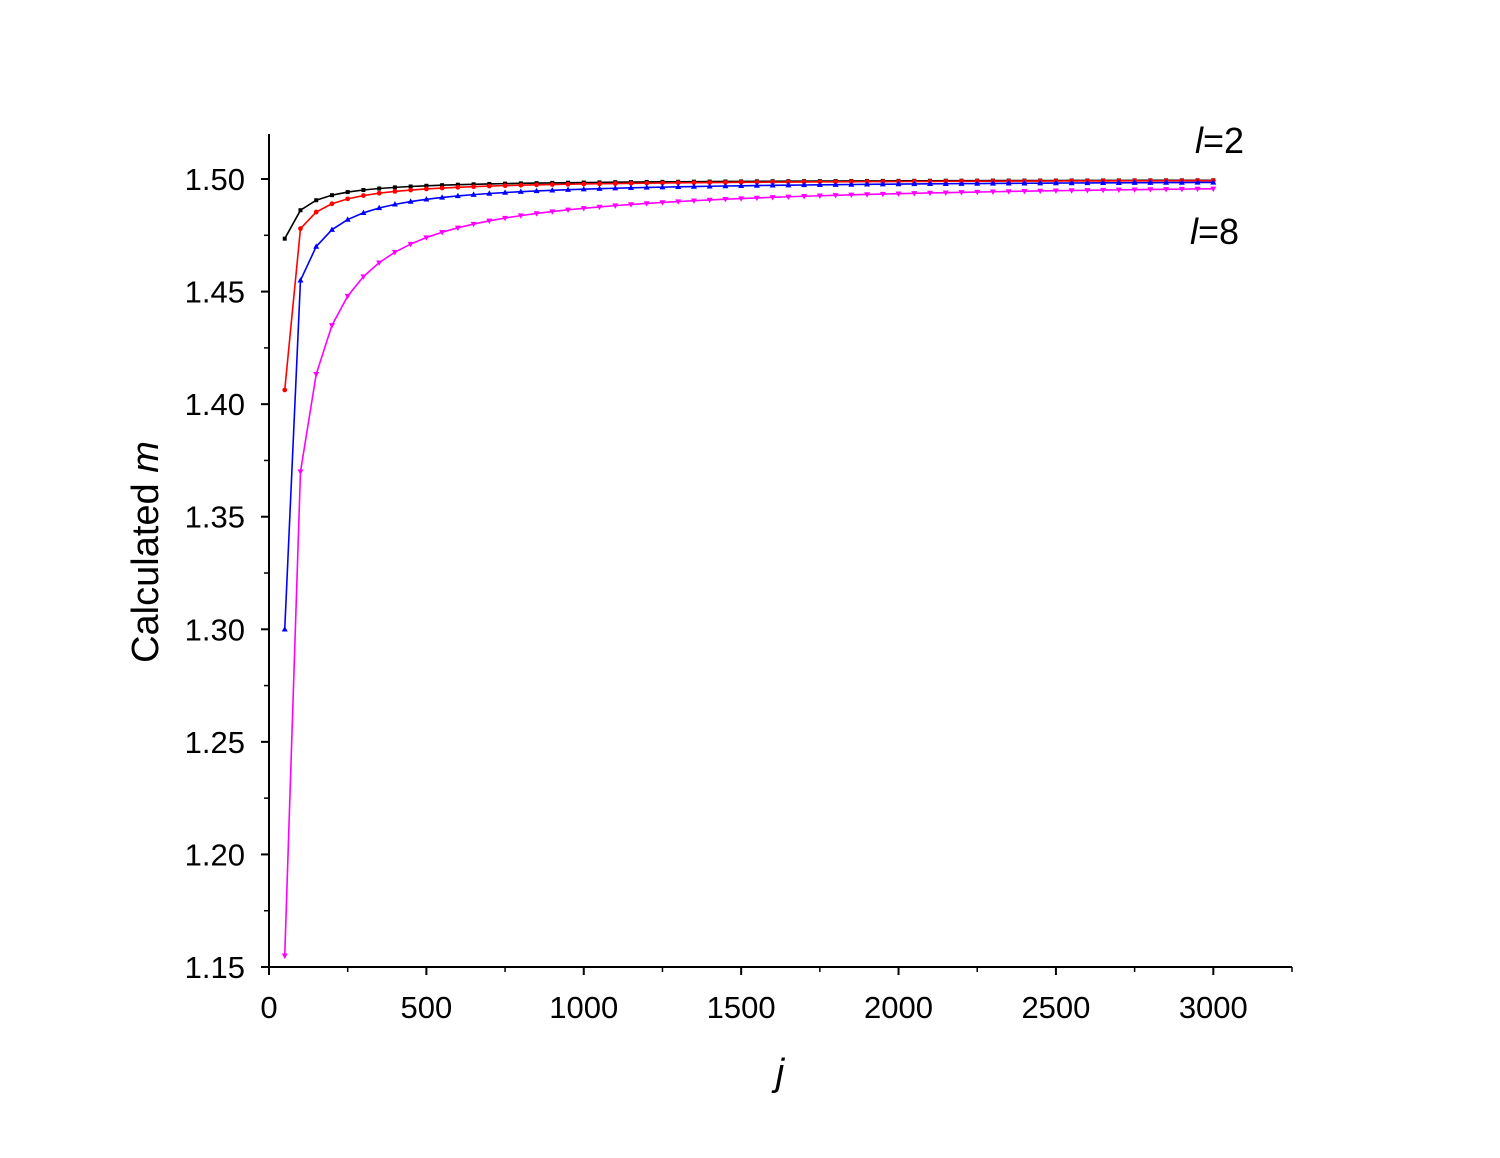 The width and height of the screenshot is (1500, 1158). Describe the element at coordinates (215, 854) in the screenshot. I see `y-tick-label: 1.20` at that location.